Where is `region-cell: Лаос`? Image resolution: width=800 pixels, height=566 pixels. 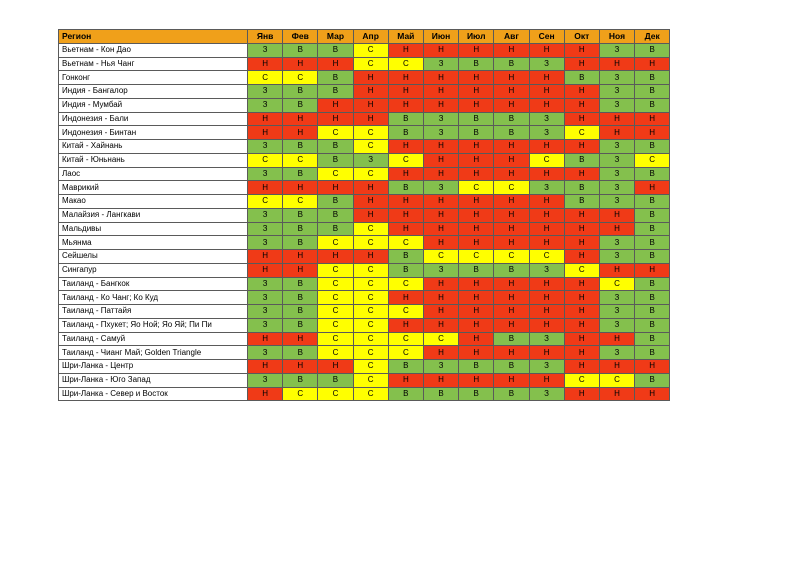
region-cell: Лаос is located at coordinates (153, 174).